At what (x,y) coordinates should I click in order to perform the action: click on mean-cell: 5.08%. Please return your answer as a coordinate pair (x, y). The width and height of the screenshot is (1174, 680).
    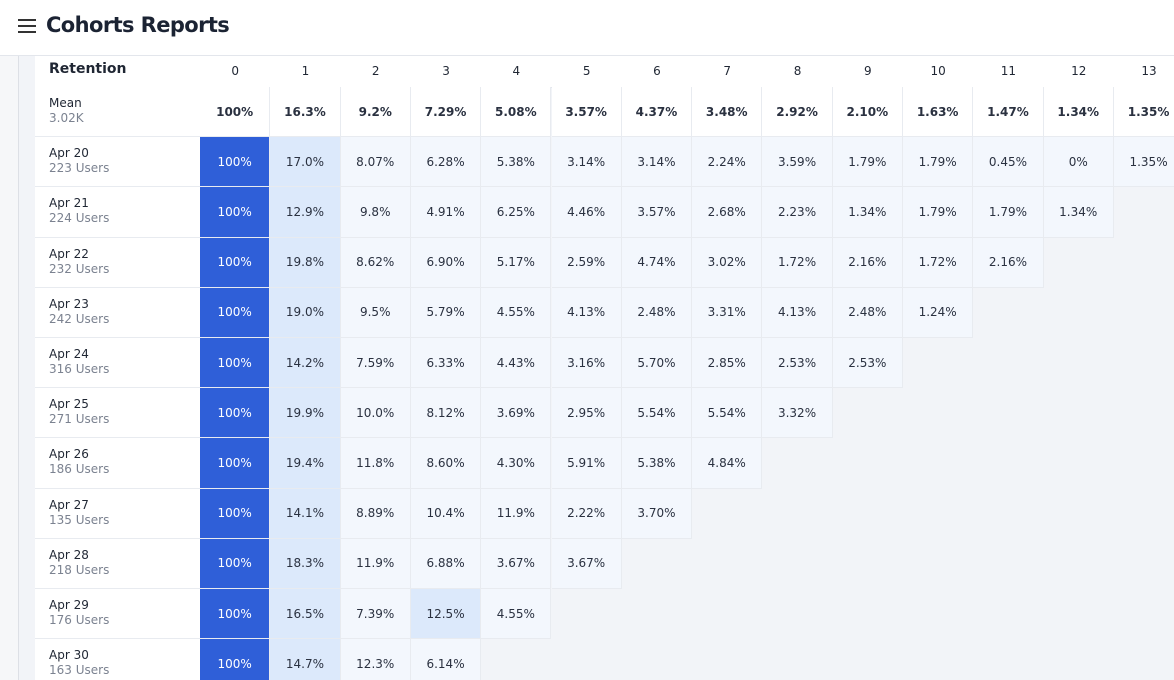
    Looking at the image, I should click on (516, 112).